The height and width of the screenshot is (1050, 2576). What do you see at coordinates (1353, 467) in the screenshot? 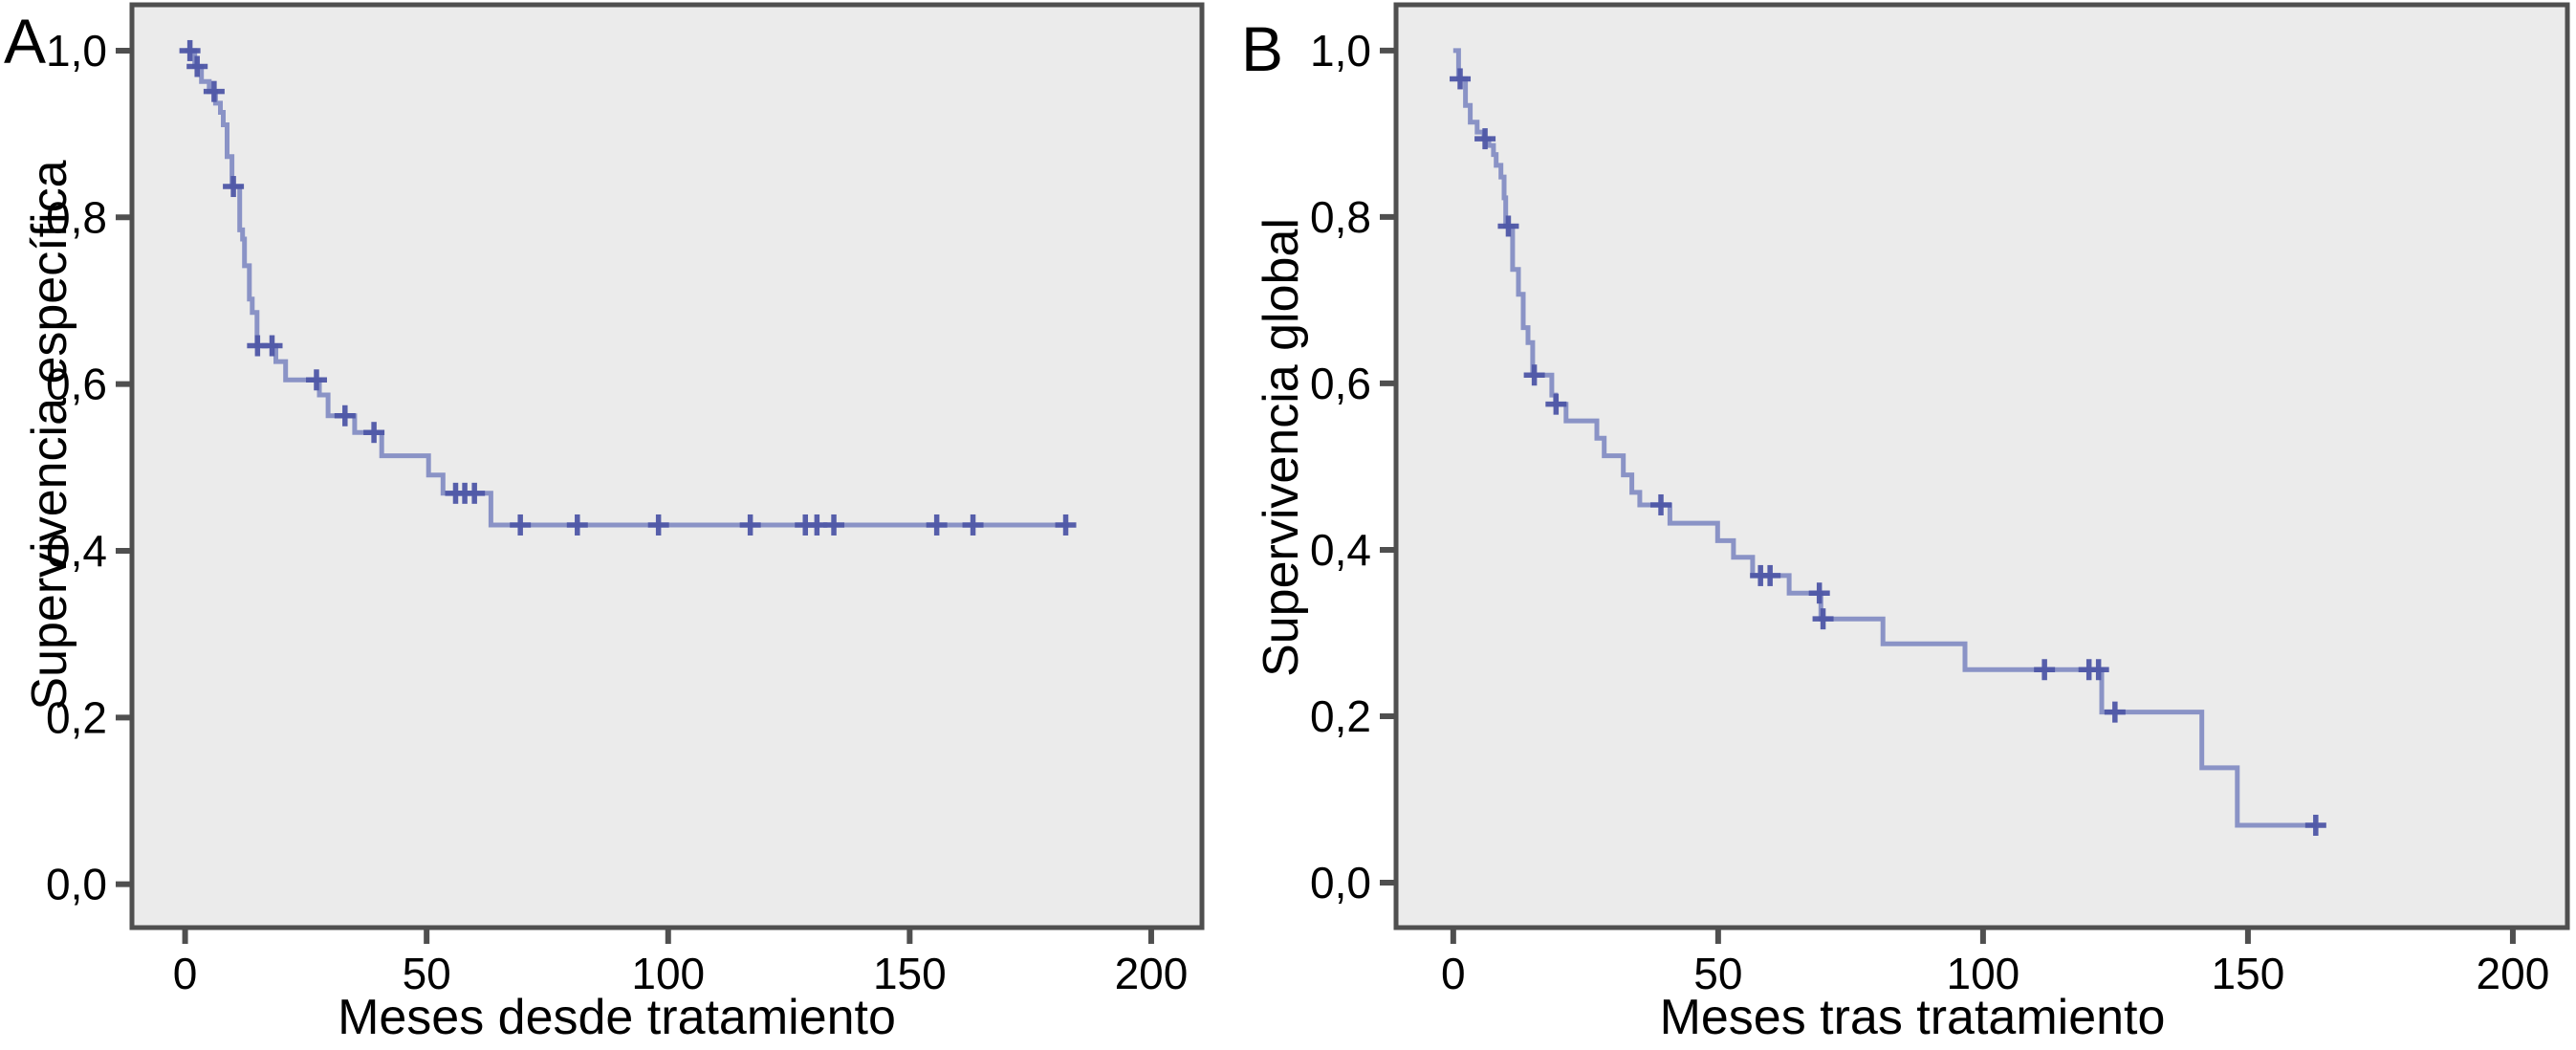
I see `y-axis-b: 1,0 0,8 0,6 0,4 0,2 0,0` at bounding box center [1353, 467].